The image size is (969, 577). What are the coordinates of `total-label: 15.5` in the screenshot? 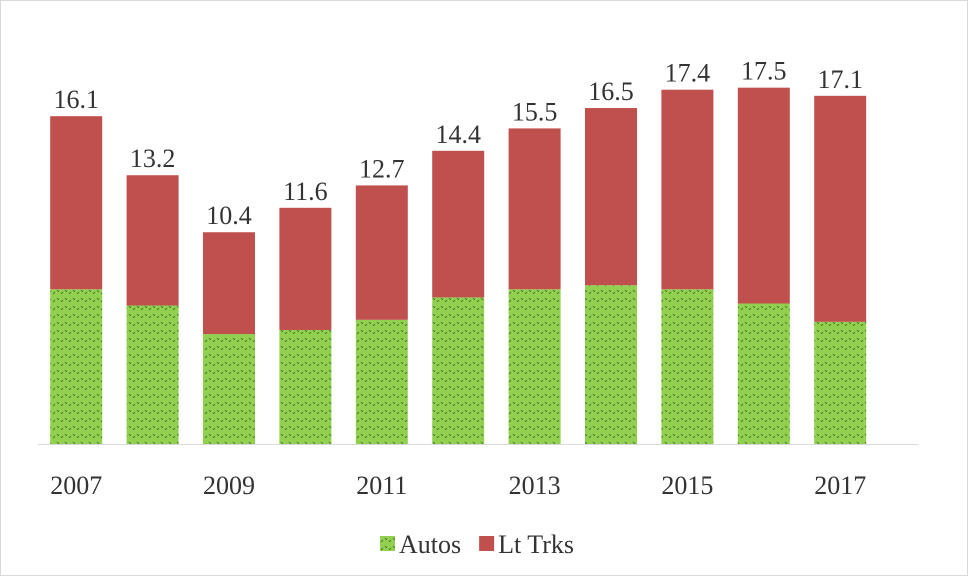 It's located at (535, 111).